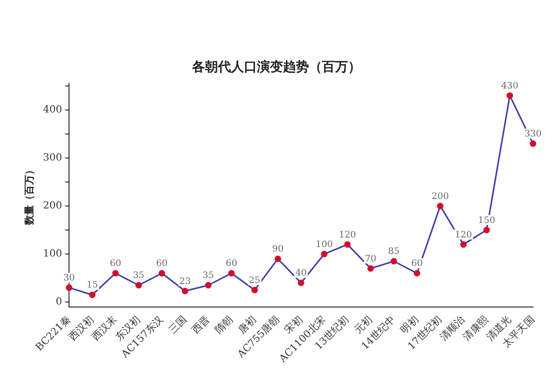  What do you see at coordinates (510, 86) in the screenshot?
I see `data-label: 430` at bounding box center [510, 86].